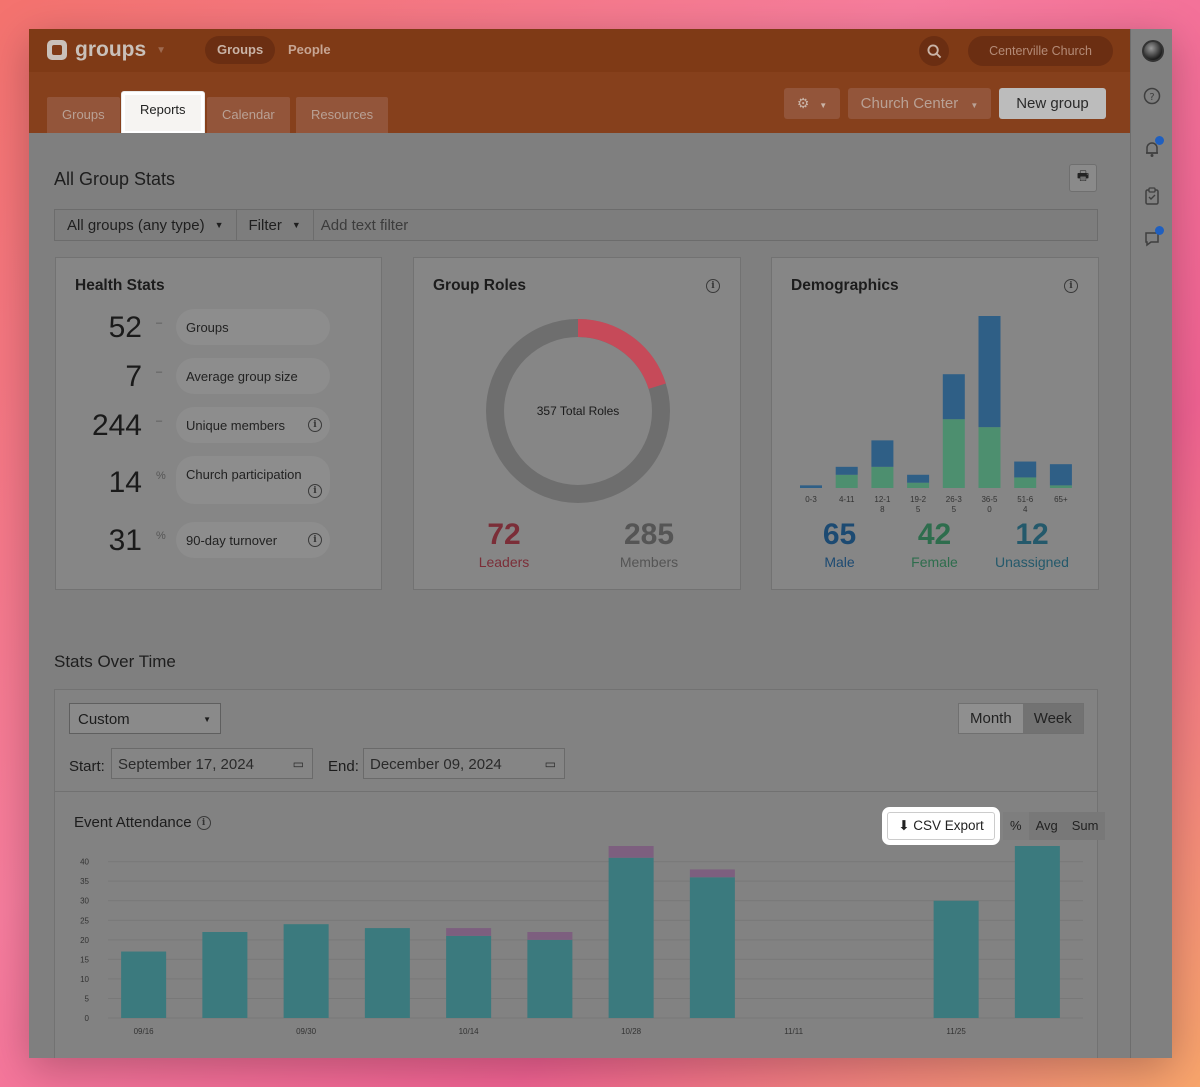  What do you see at coordinates (1085, 826) in the screenshot?
I see `mode-sum-button: Sum` at bounding box center [1085, 826].